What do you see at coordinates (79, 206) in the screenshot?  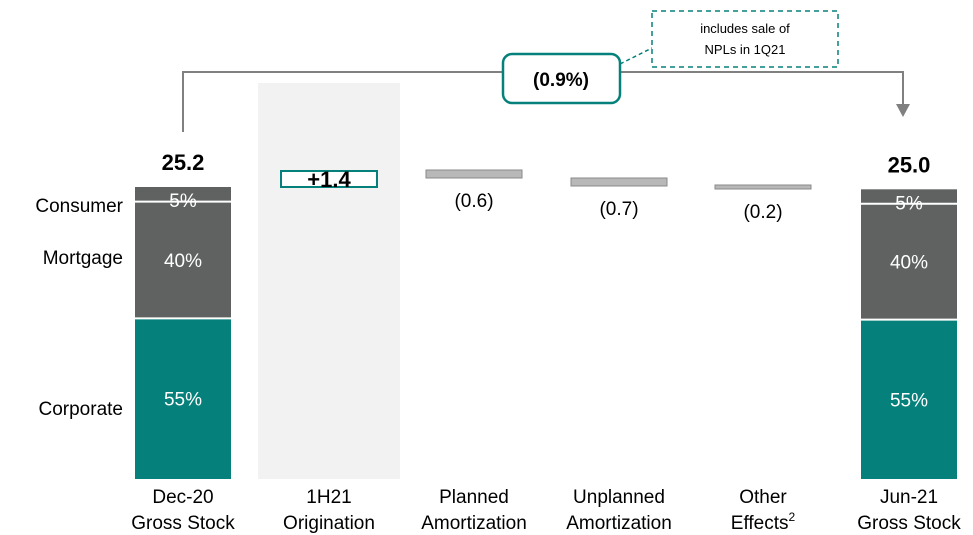 I see `segment-label-consumer: Consumer` at bounding box center [79, 206].